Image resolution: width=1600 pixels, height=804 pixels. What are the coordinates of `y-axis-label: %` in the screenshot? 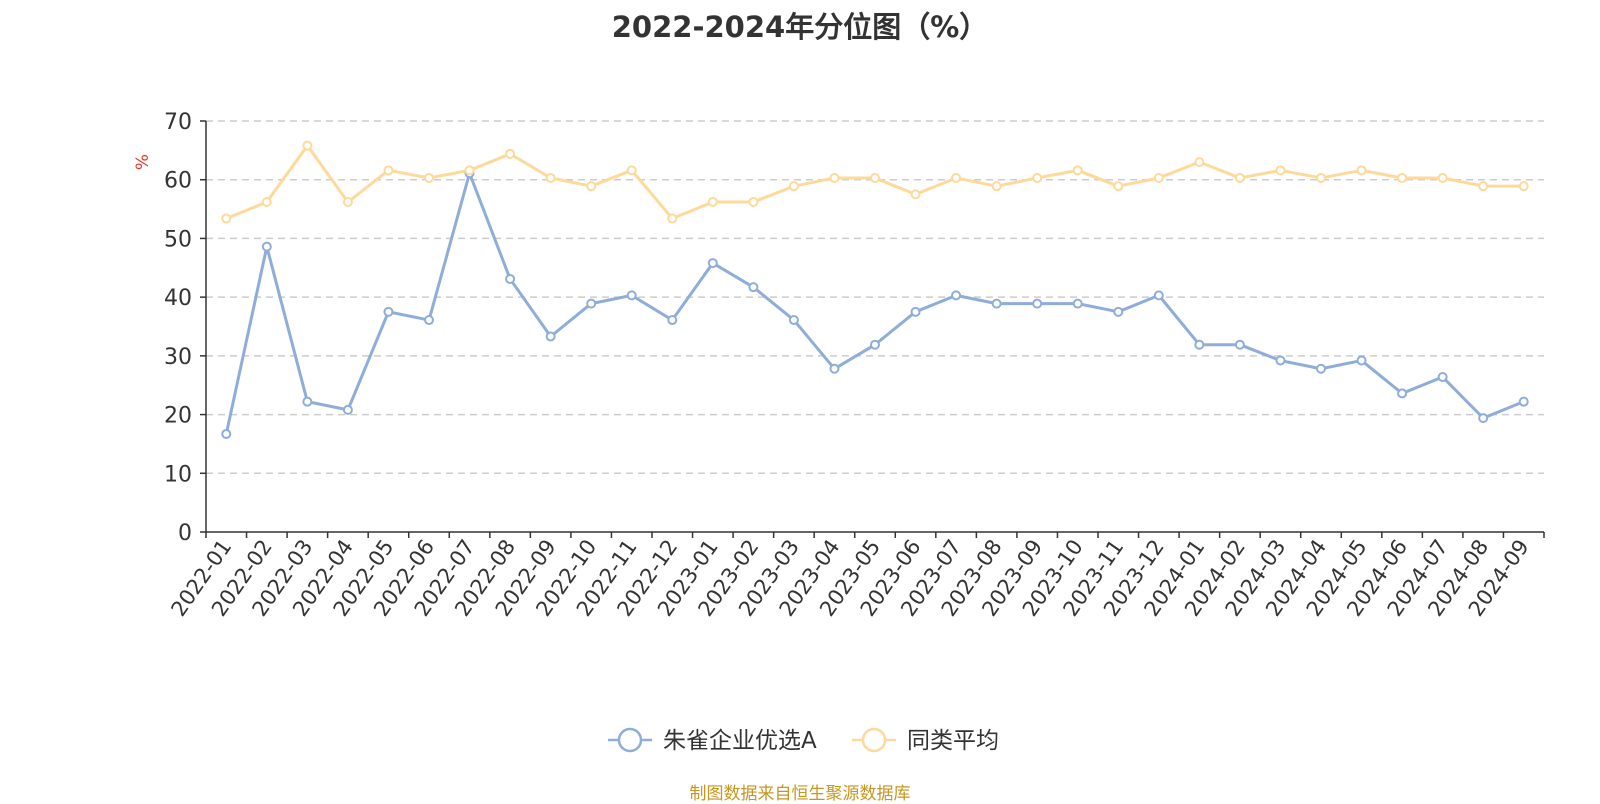 It's located at (143, 162).